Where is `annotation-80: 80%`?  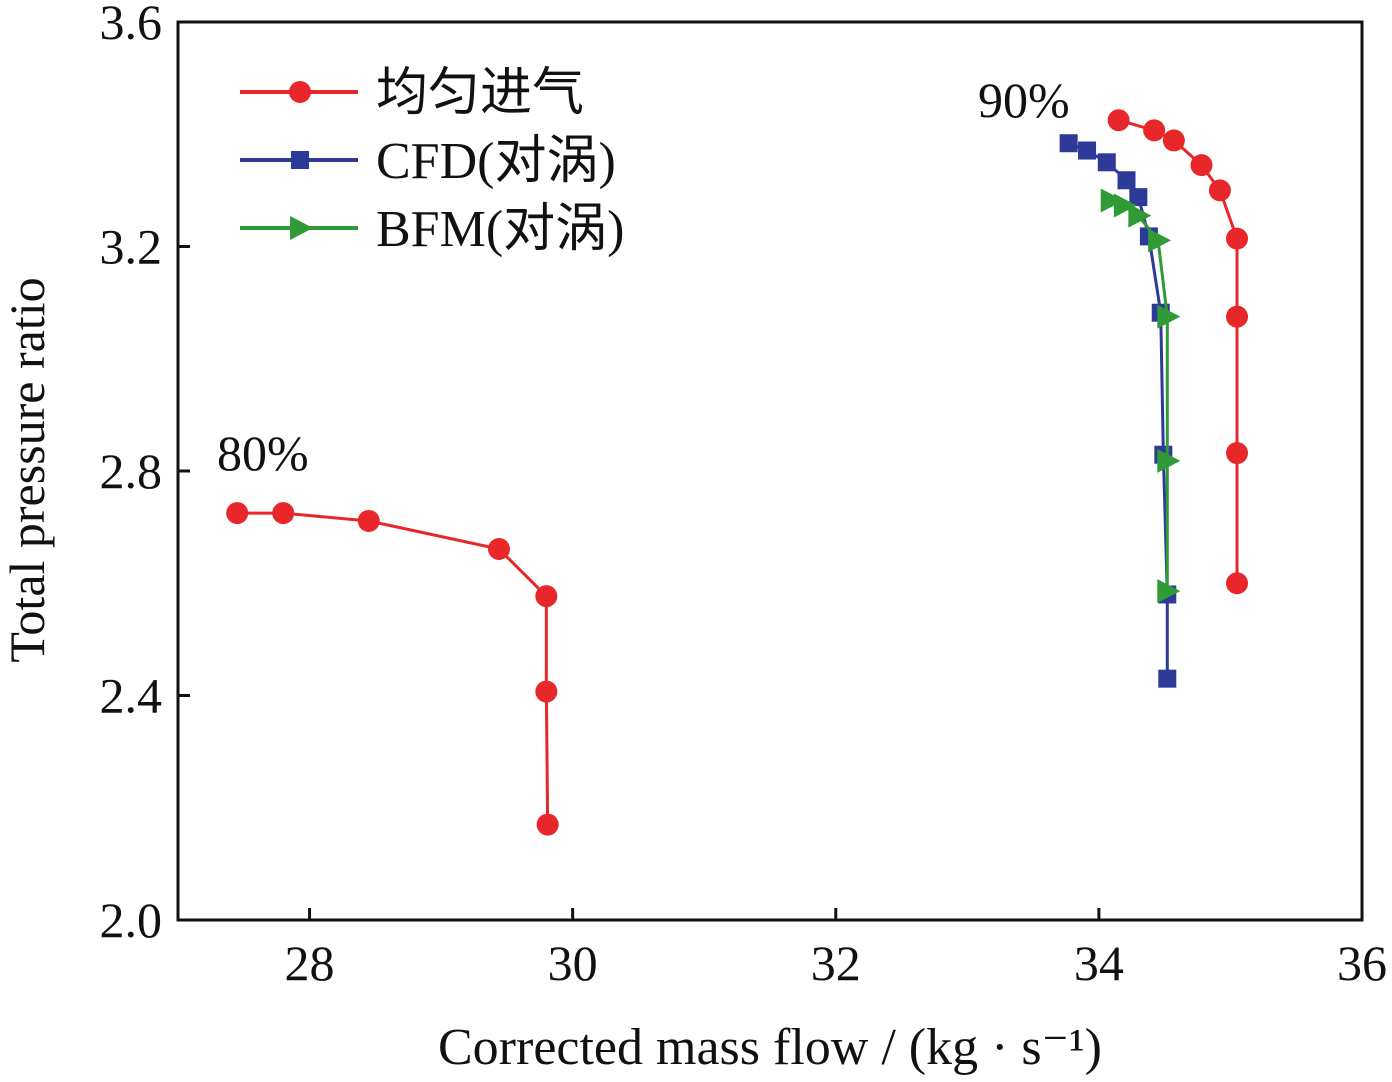 annotation-80: 80% is located at coordinates (263, 453).